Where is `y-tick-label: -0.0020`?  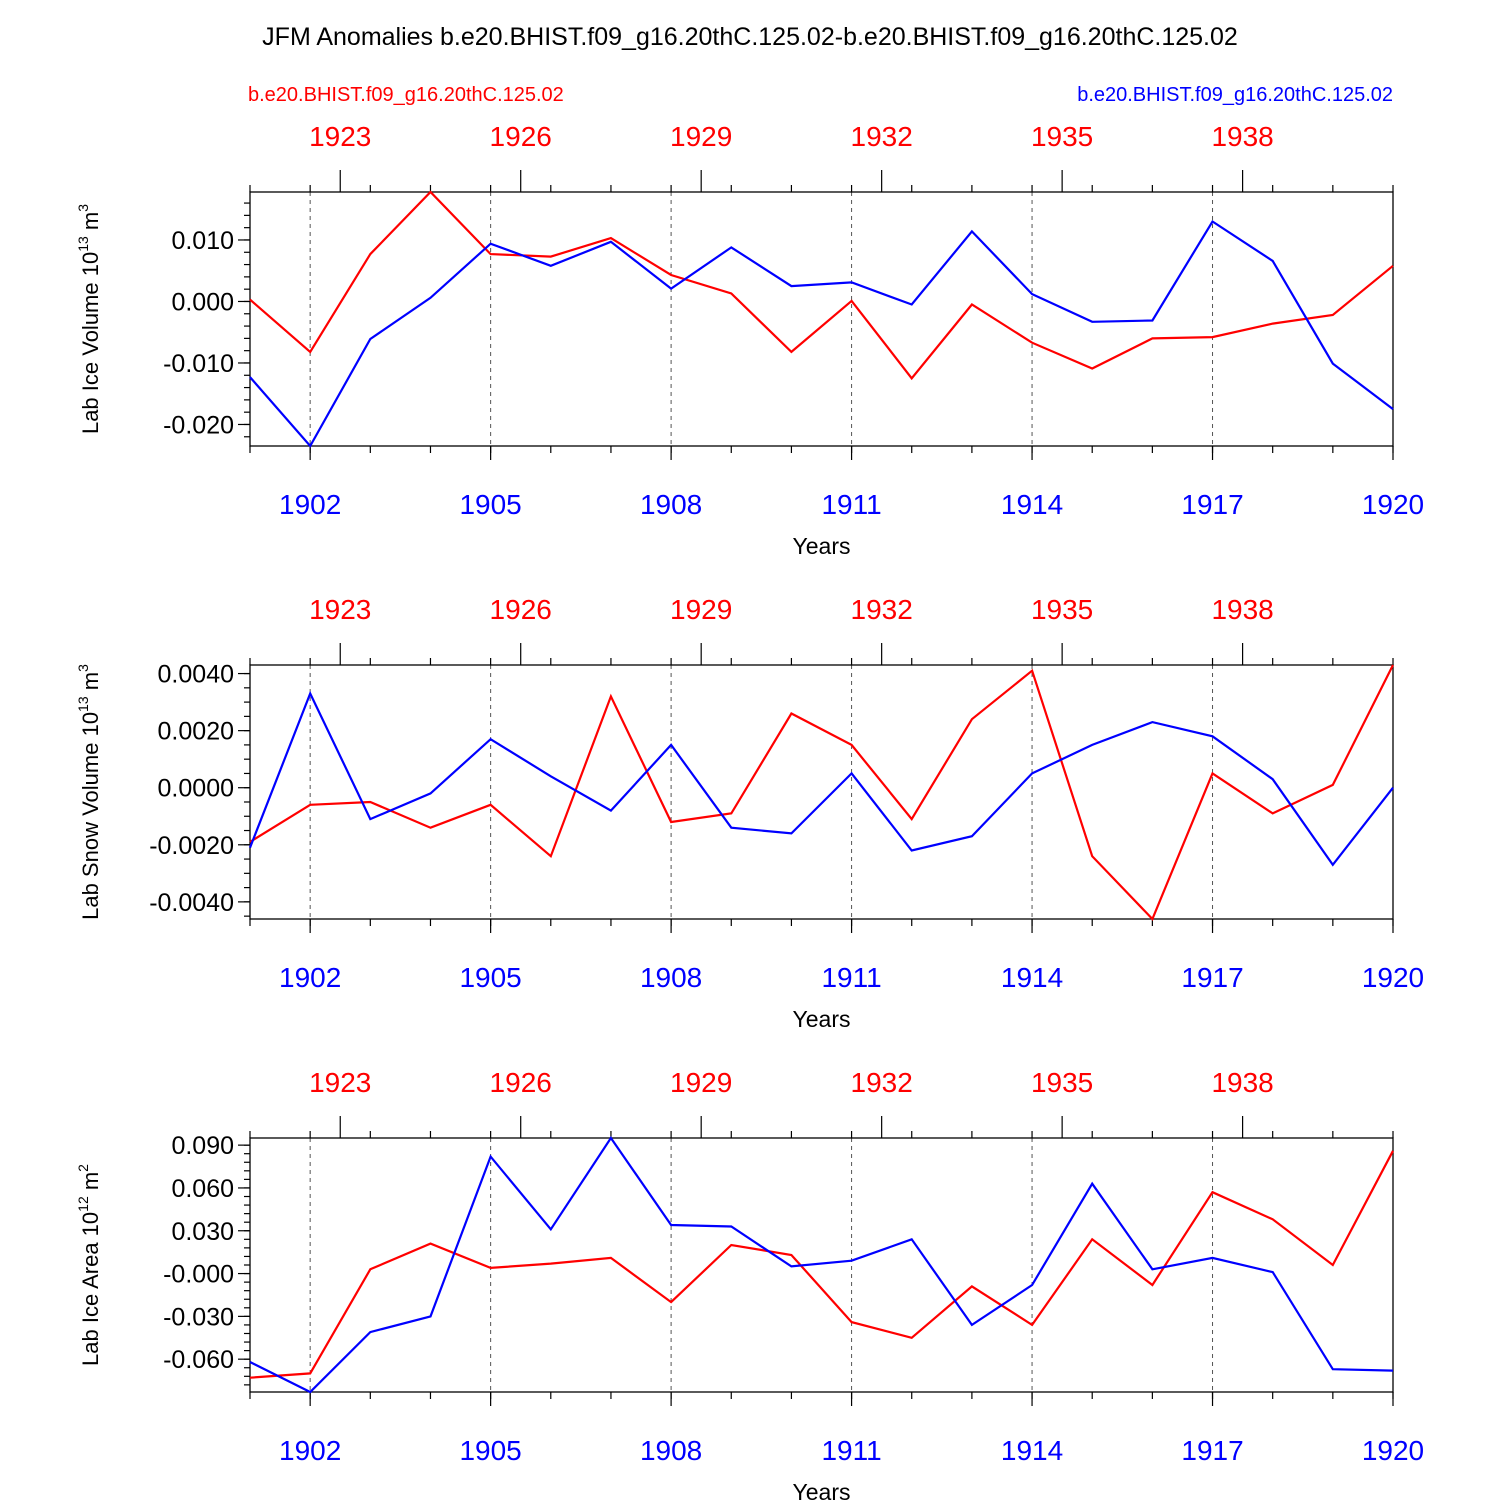
y-tick-label: -0.0020 is located at coordinates (191, 846).